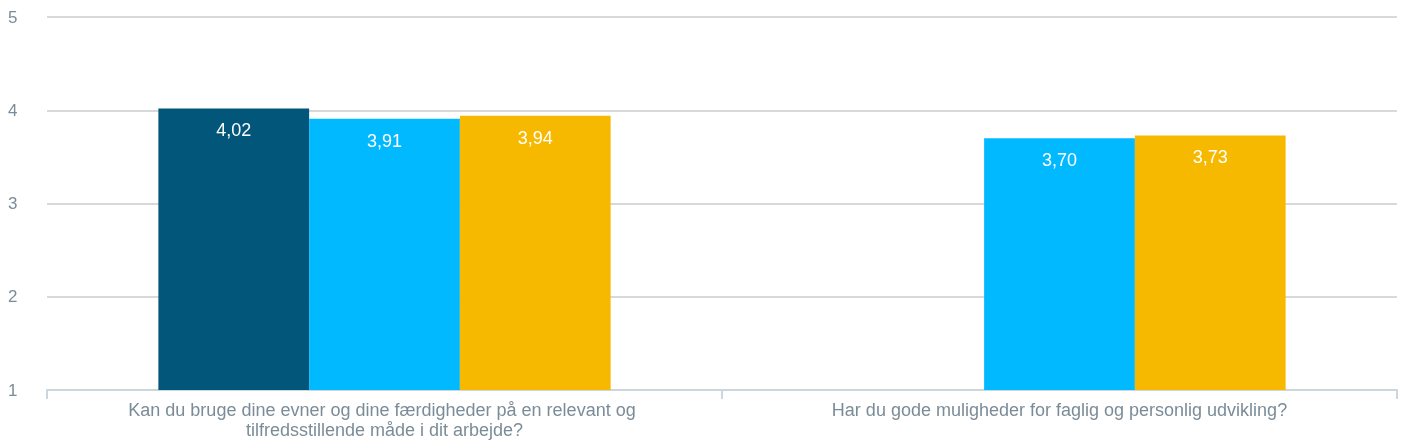 The image size is (1404, 441). I want to click on y-tick-label: 4, so click(13, 110).